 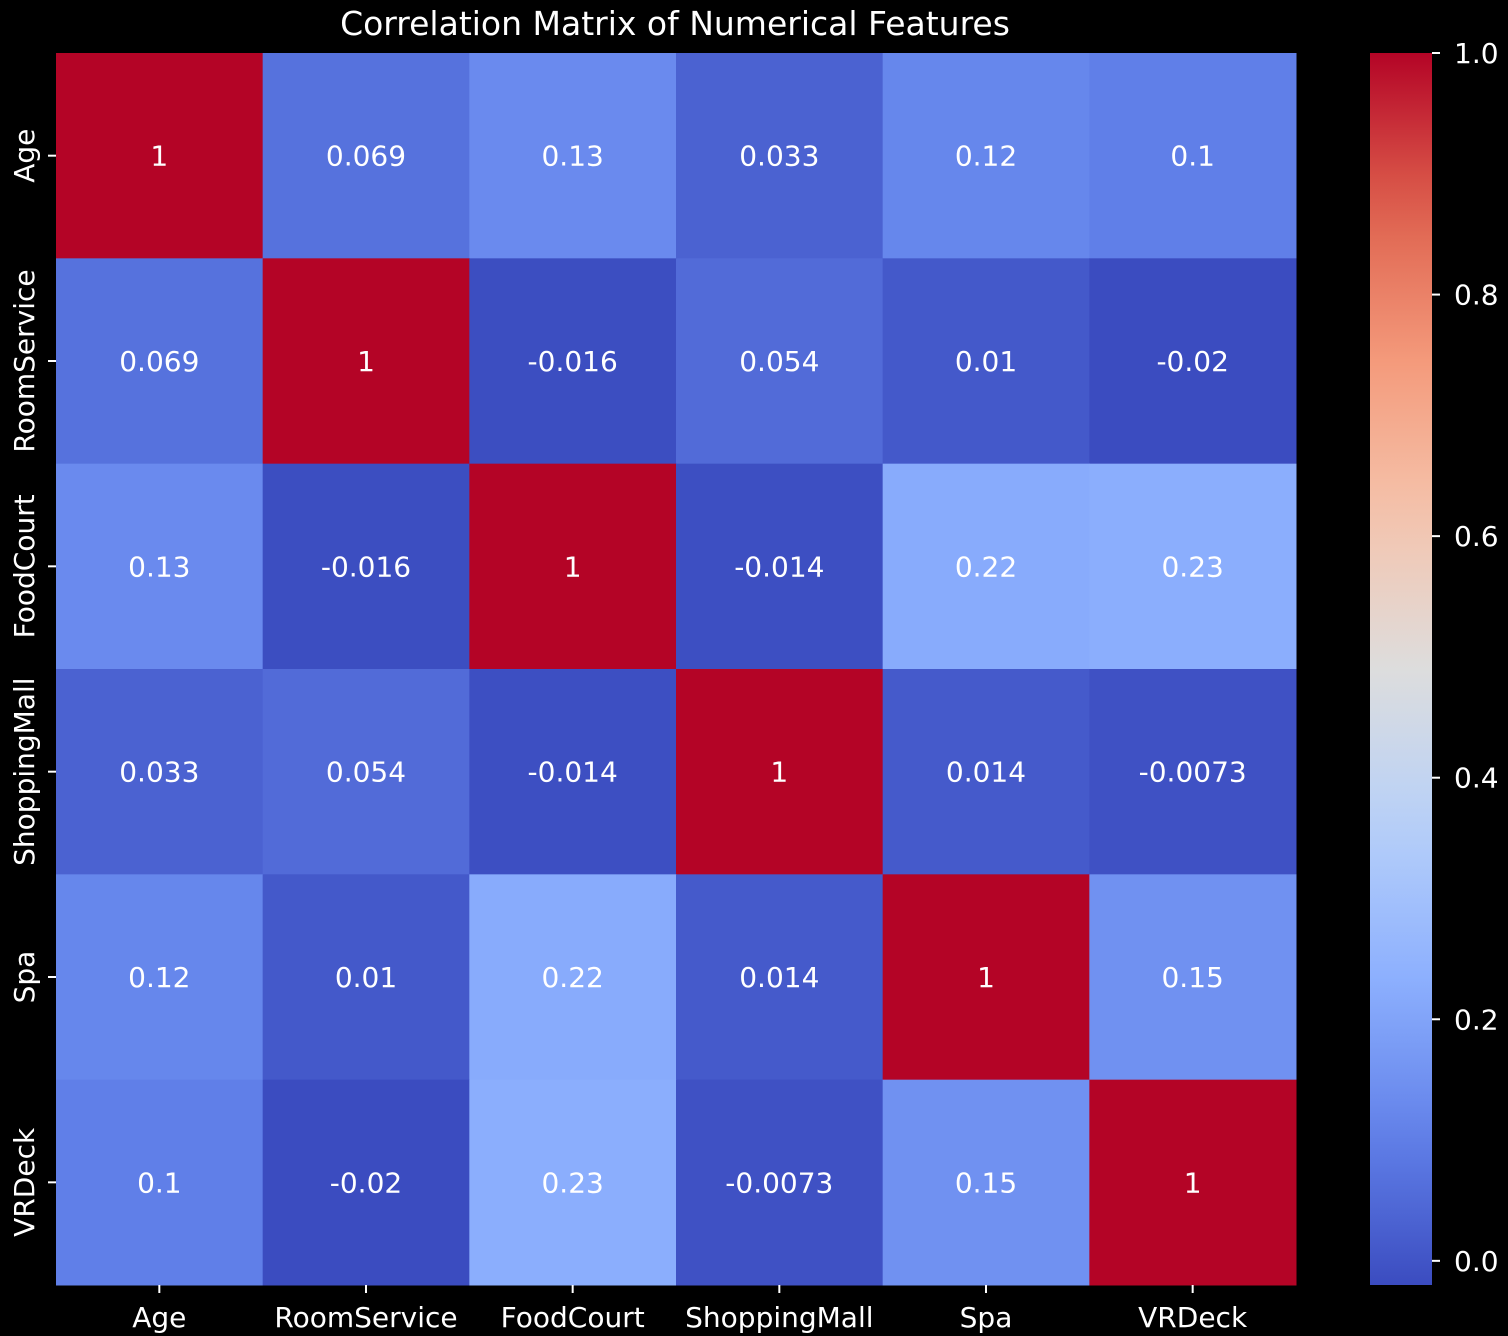 I want to click on chart-title: Correlation Matrix of Numerical Features, so click(x=675, y=23).